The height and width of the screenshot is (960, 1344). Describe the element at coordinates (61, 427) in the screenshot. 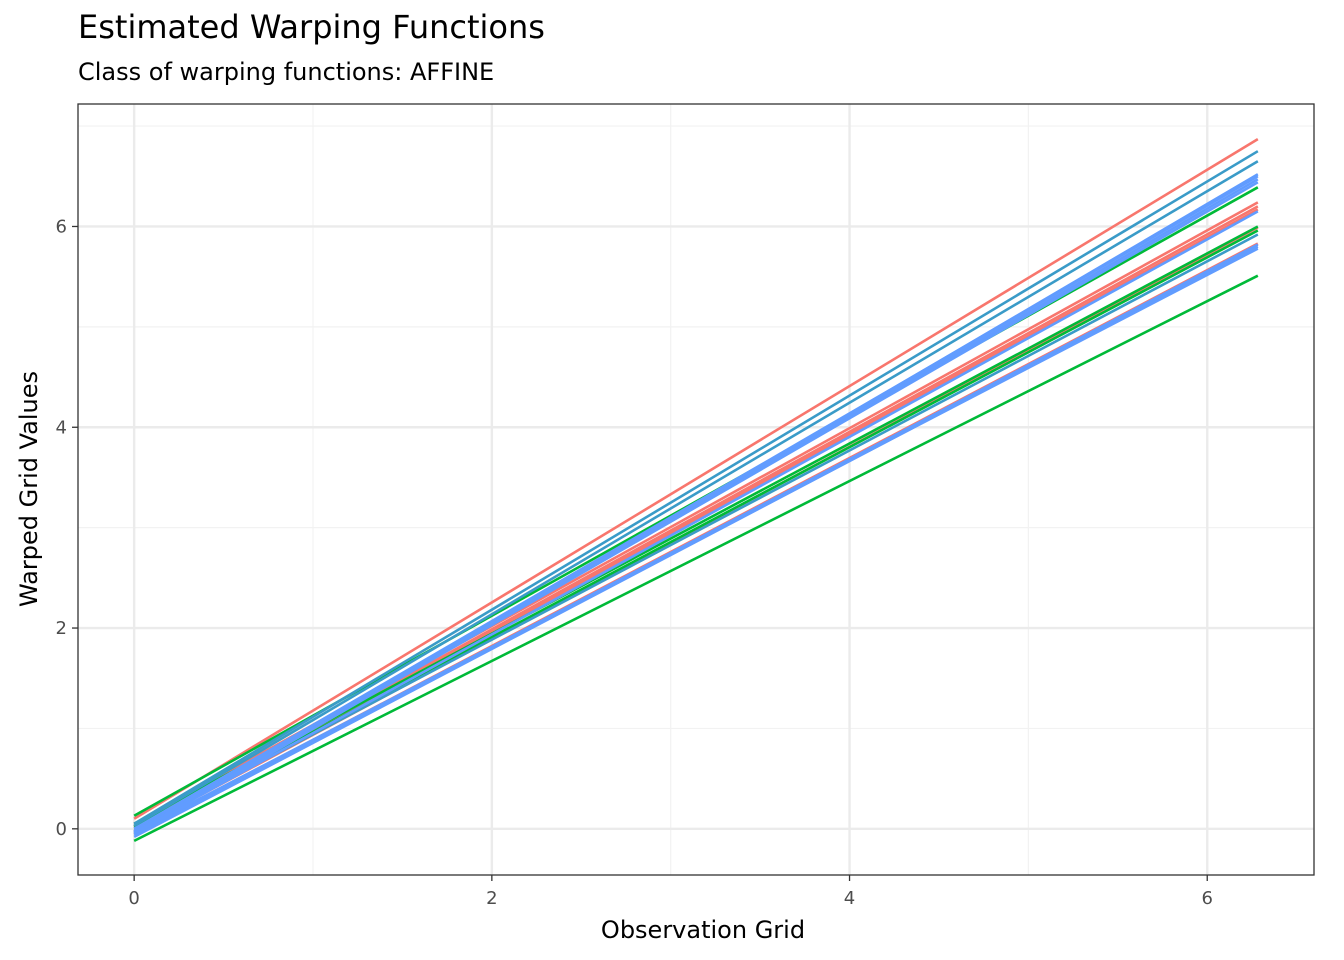

I see `y-tick-label: 4` at that location.